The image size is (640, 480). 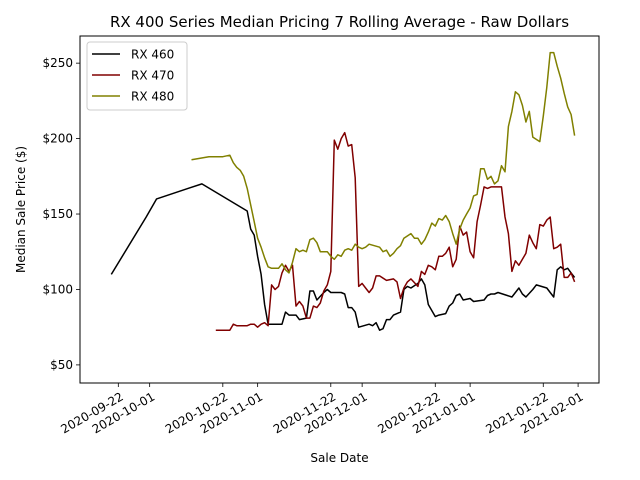 What do you see at coordinates (152, 55) in the screenshot?
I see `legend-label: RX 460` at bounding box center [152, 55].